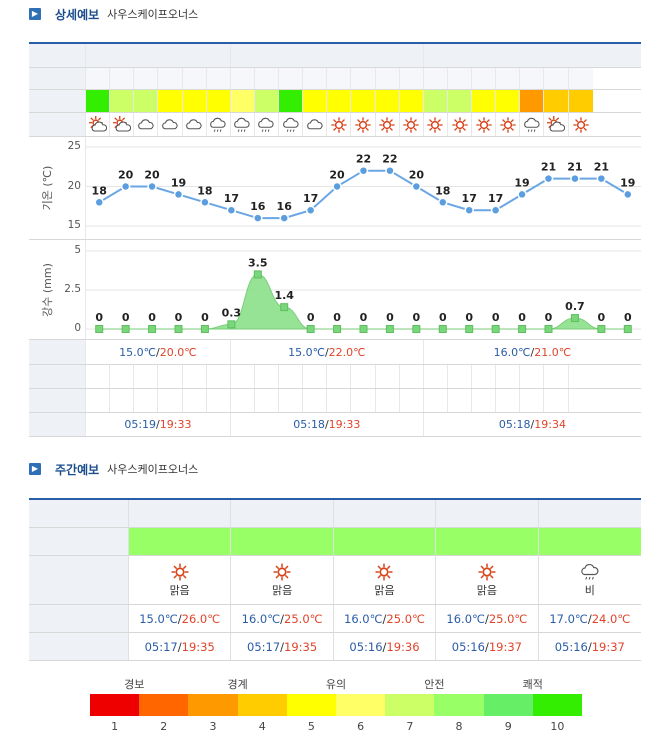 This screenshot has width=671, height=741. I want to click on data-label: 1.4, so click(284, 295).